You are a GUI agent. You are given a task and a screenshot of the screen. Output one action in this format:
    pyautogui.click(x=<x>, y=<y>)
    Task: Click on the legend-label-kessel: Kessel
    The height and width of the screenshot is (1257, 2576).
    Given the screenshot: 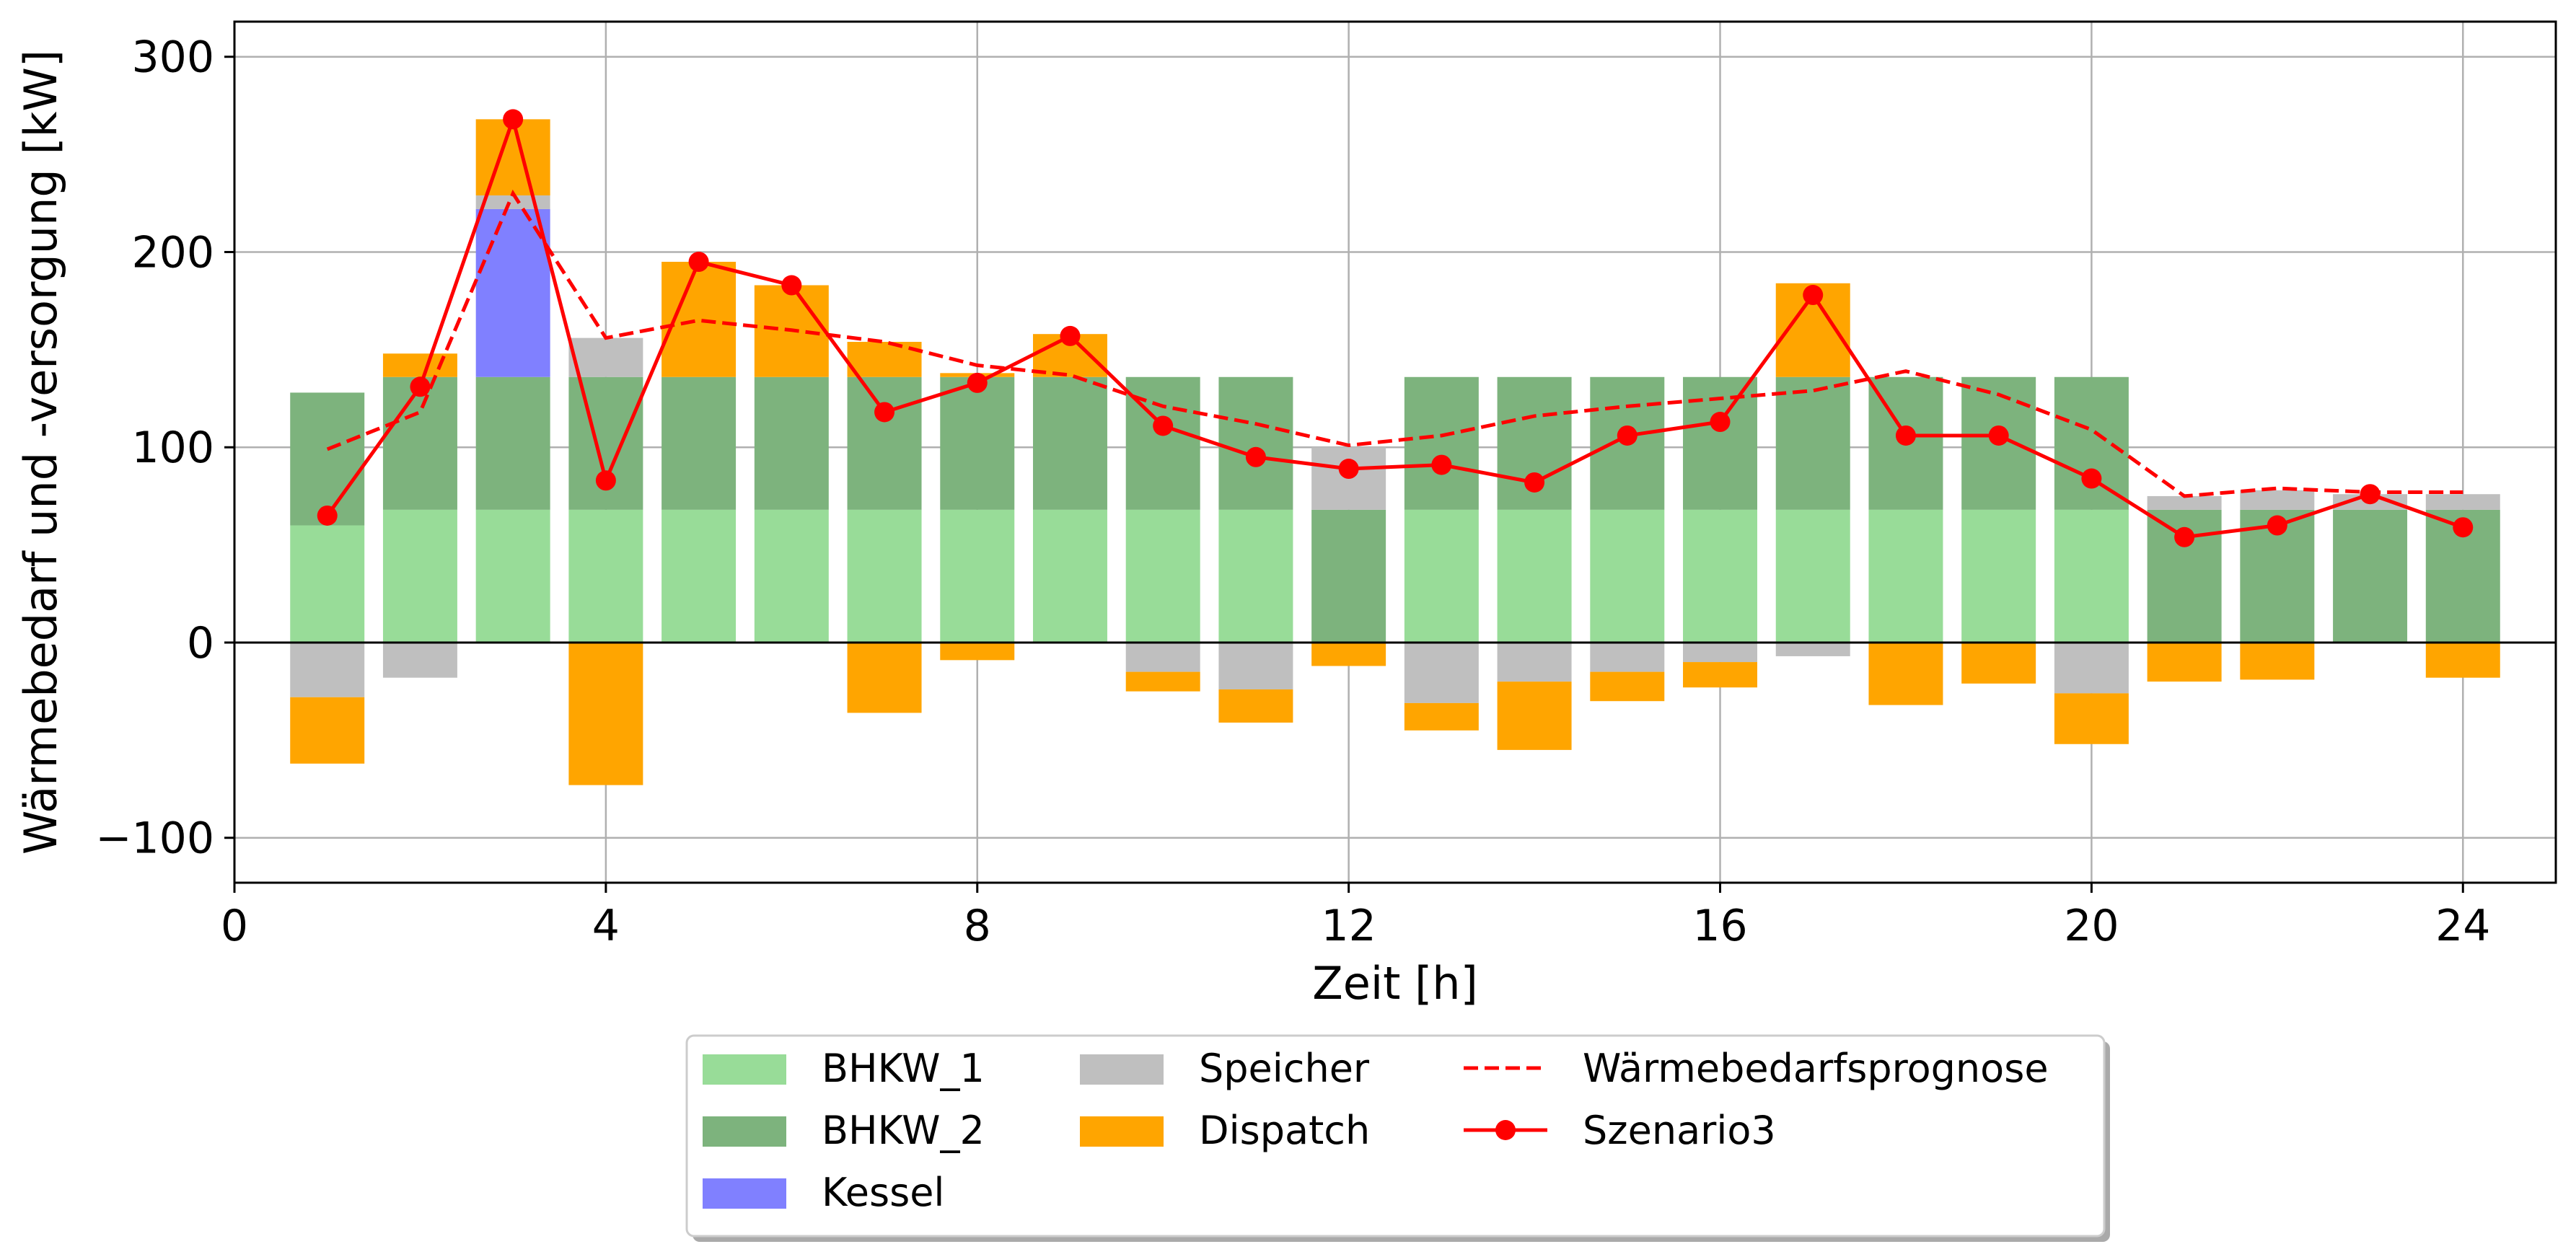 What is the action you would take?
    pyautogui.click(x=883, y=1192)
    